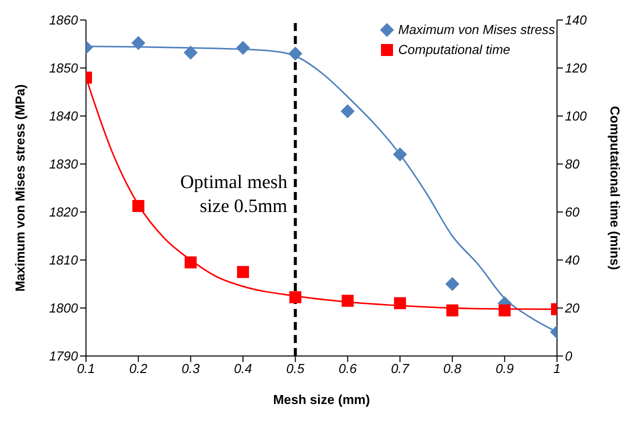 This screenshot has height=424, width=635. Describe the element at coordinates (20, 188) in the screenshot. I see `y-axis-title: Maximum von Mises stress (MPa)` at that location.